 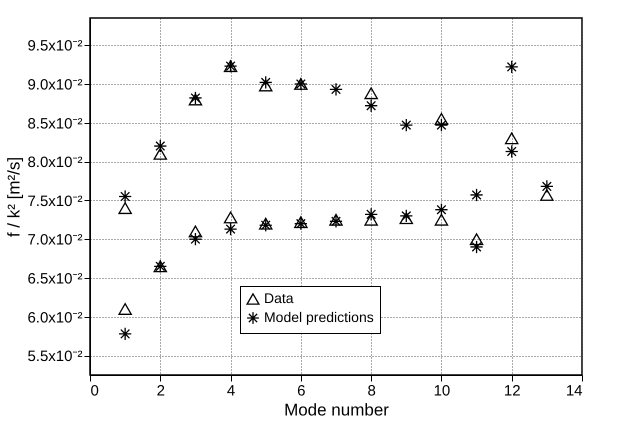 What do you see at coordinates (54, 317) in the screenshot?
I see `y-tick-label: 6.0x10⁻²` at bounding box center [54, 317].